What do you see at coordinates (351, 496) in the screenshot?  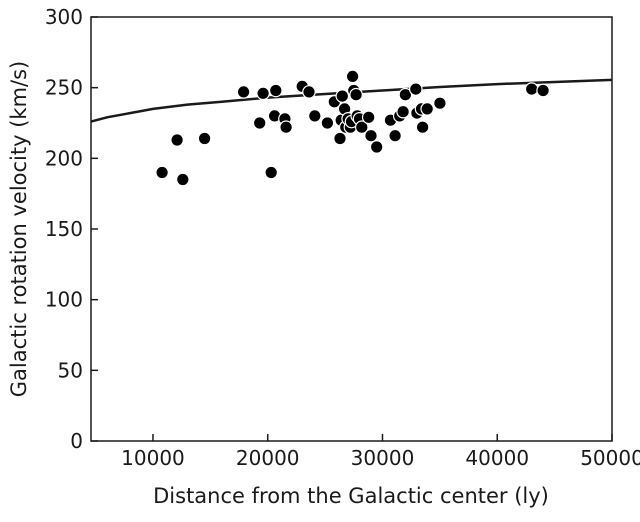 I see `x-axis-title: Distance from the Galactic center (ly)` at bounding box center [351, 496].